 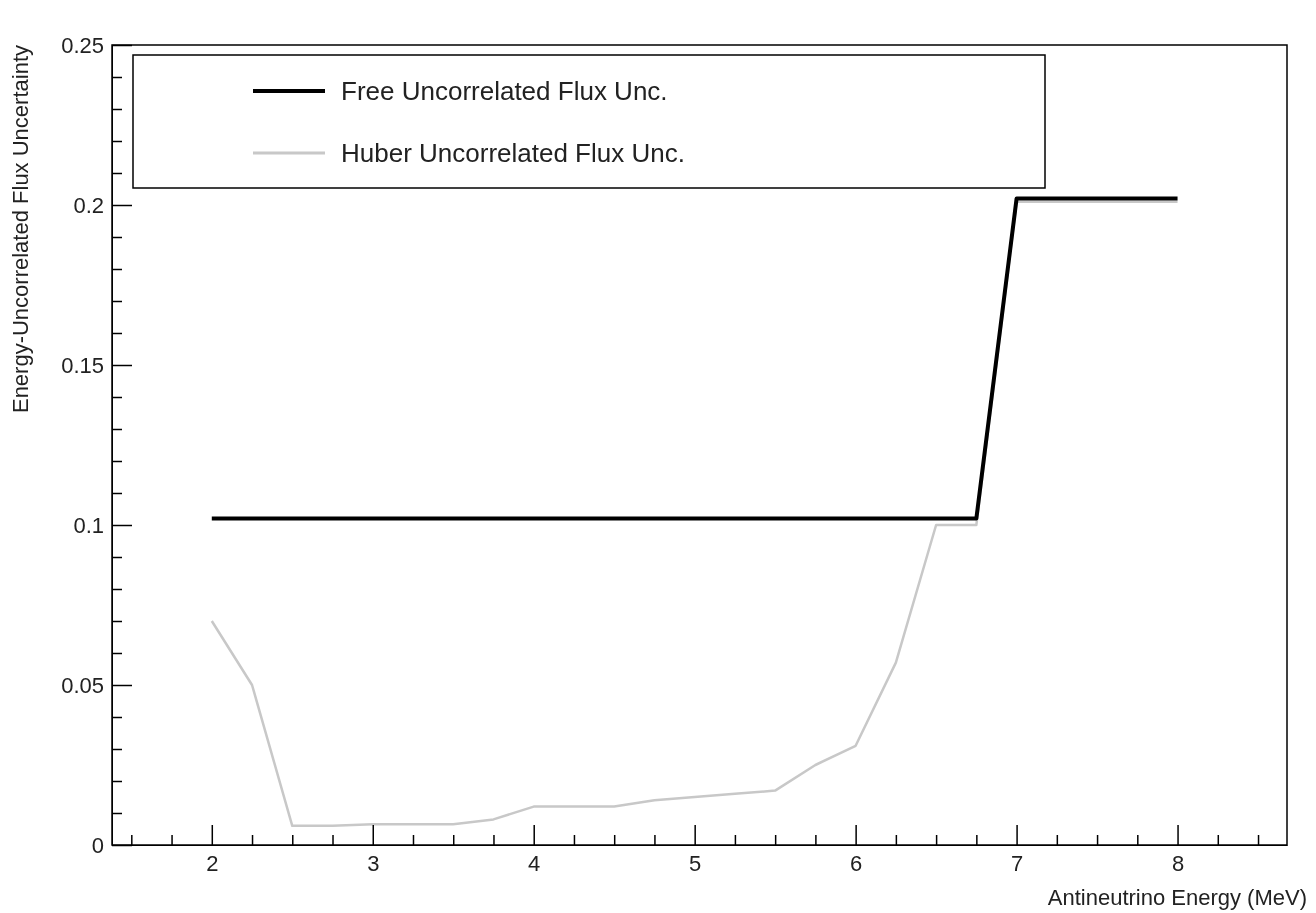 What do you see at coordinates (513, 153) in the screenshot?
I see `legend-label: Huber Uncorrelated Flux Unc.` at bounding box center [513, 153].